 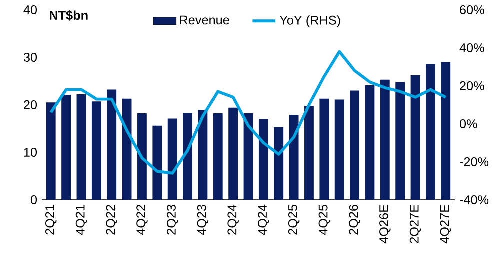 I want to click on x-tick-label: 4Q22, so click(x=142, y=220).